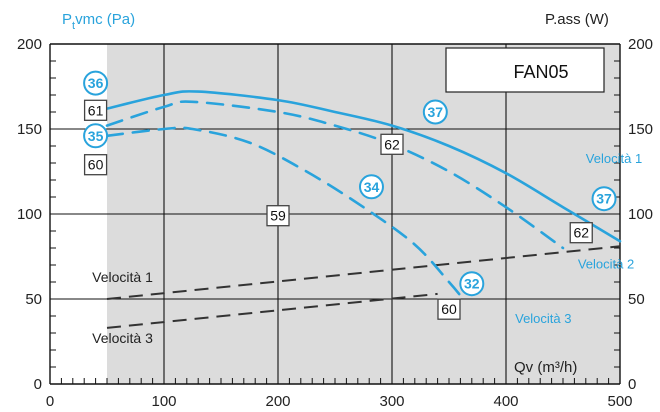 The height and width of the screenshot is (412, 660). I want to click on circle-marker-label: 36, so click(96, 83).